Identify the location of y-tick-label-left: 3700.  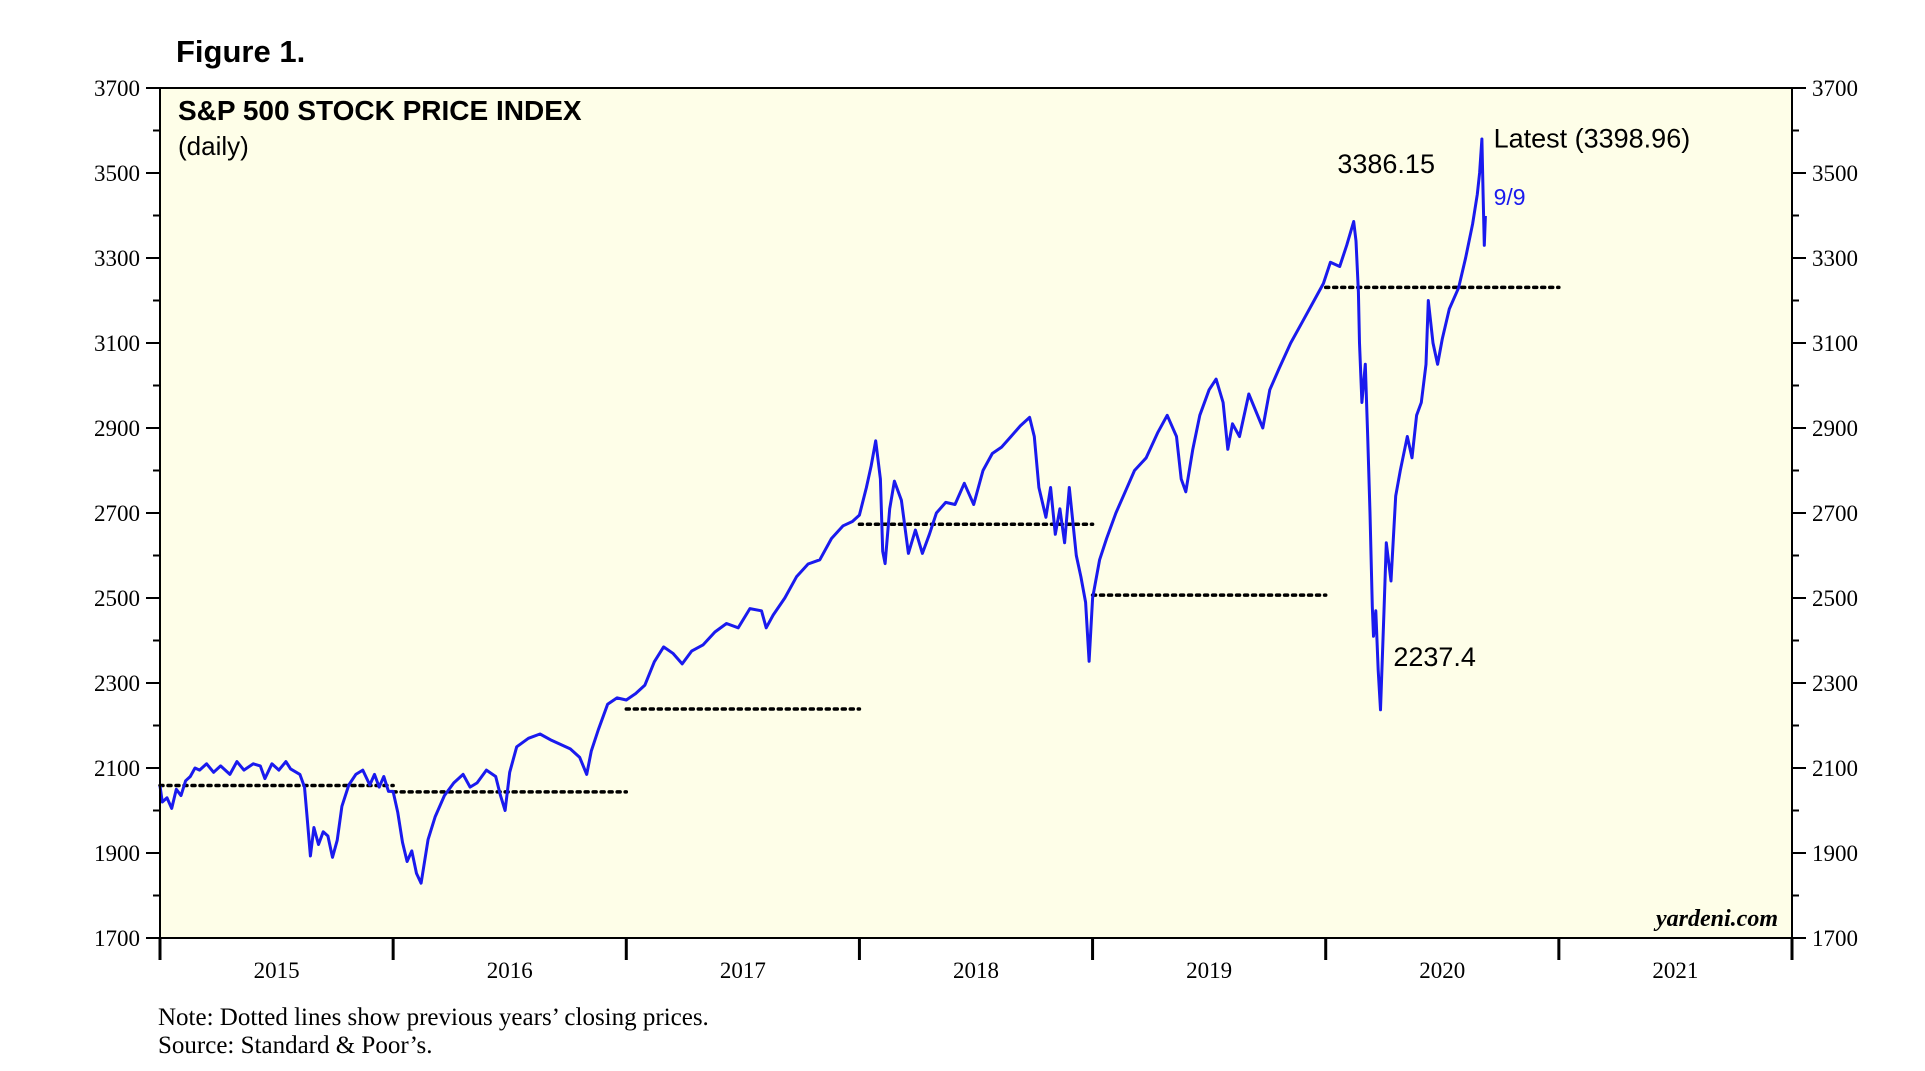
(117, 88).